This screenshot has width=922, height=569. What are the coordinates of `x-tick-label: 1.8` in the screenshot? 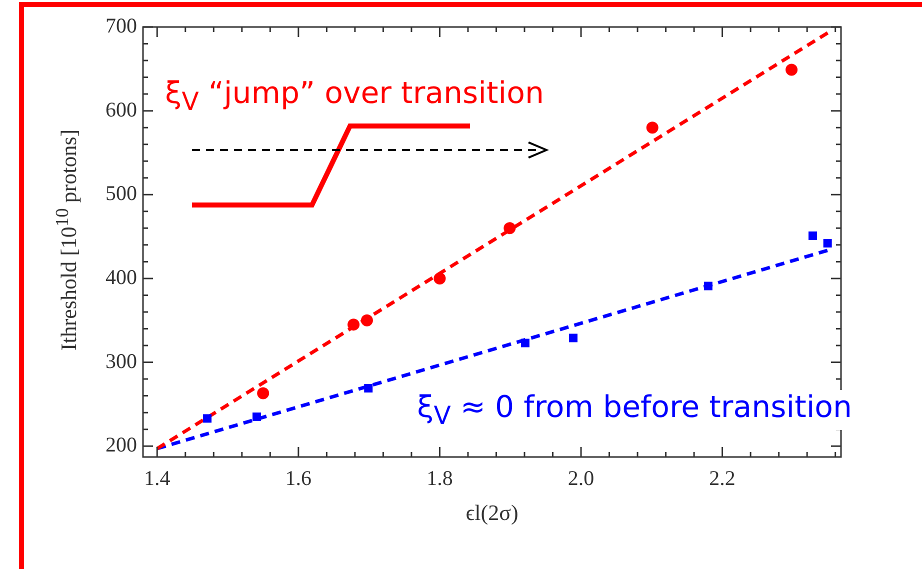 It's located at (439, 478).